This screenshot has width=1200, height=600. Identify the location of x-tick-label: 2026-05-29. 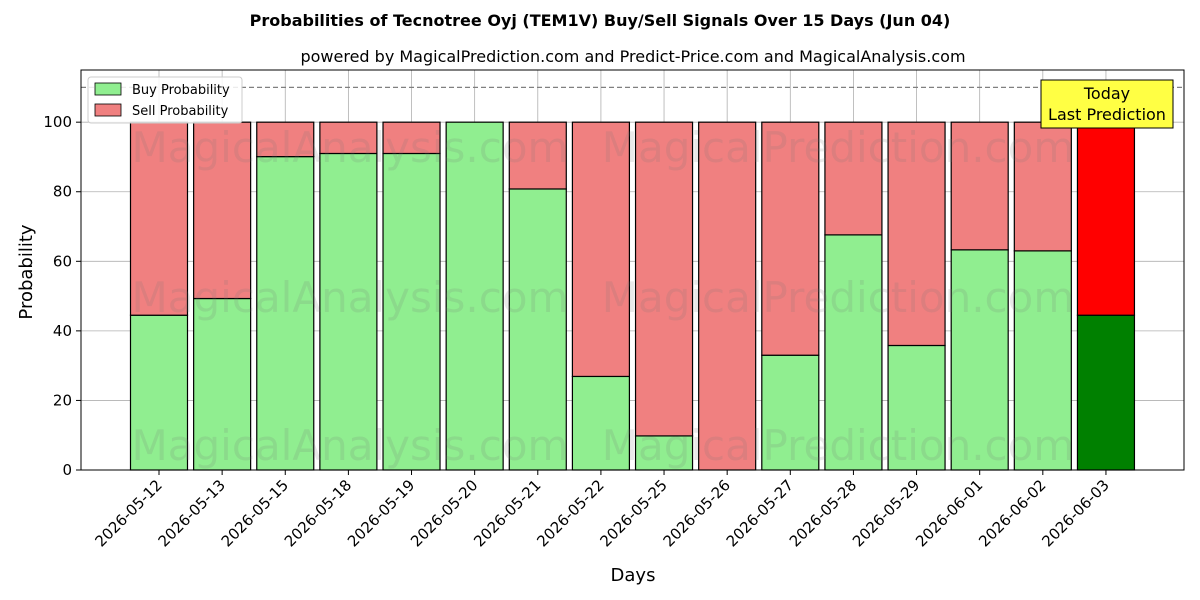
(886, 513).